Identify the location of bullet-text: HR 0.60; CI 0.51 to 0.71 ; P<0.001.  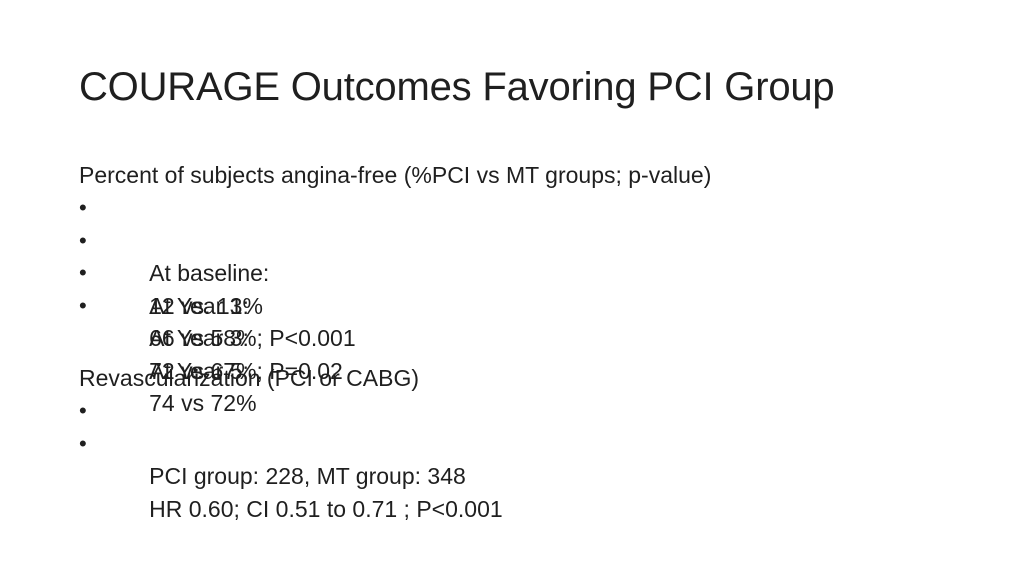
(326, 508).